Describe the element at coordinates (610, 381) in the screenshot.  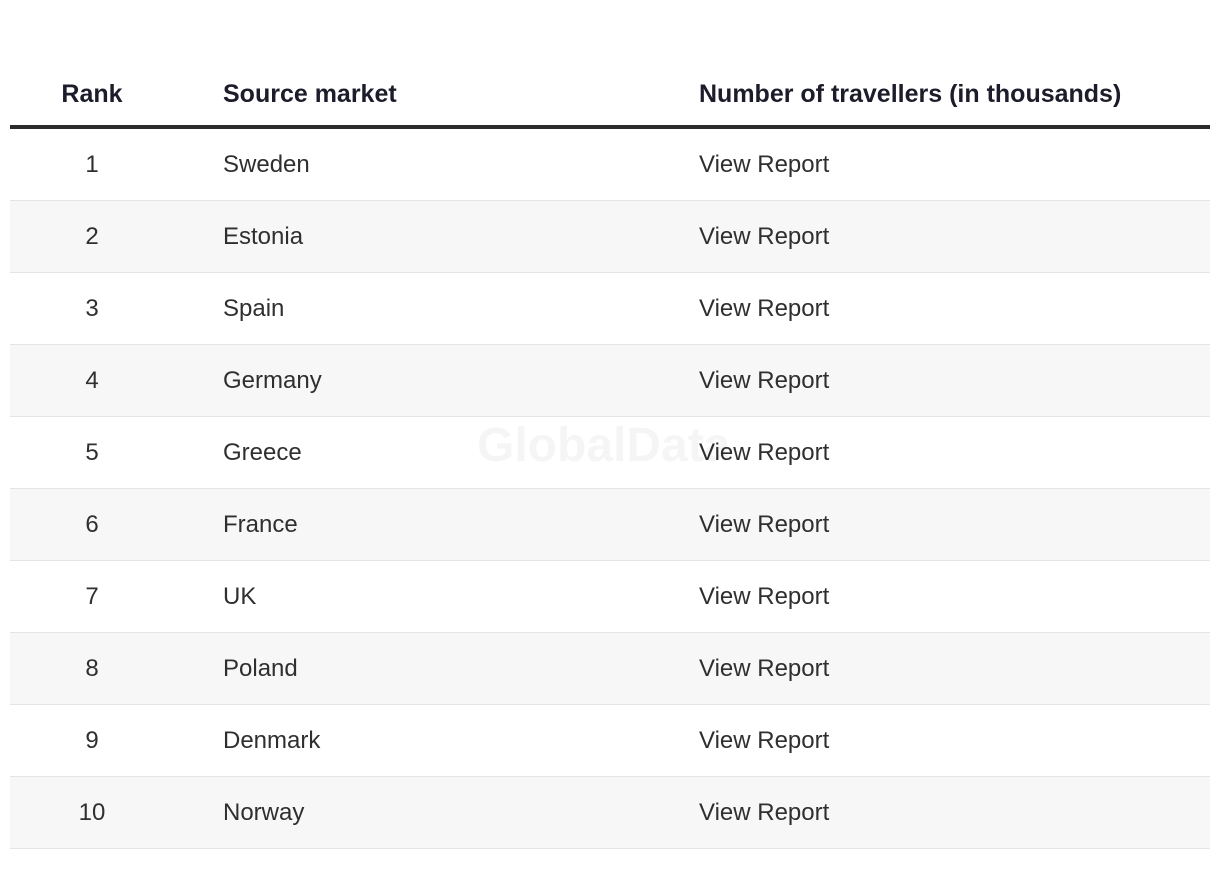
I see `table-row: 4 Germany View Report` at that location.